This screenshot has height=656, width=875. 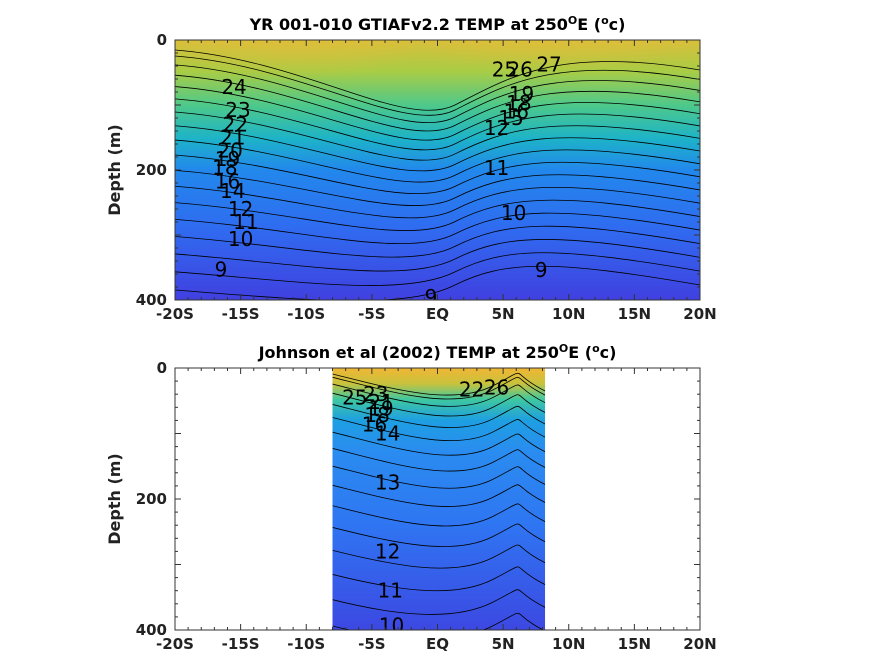 I want to click on title-main: Johnson et al (2002) TEMP at 250, so click(x=408, y=352).